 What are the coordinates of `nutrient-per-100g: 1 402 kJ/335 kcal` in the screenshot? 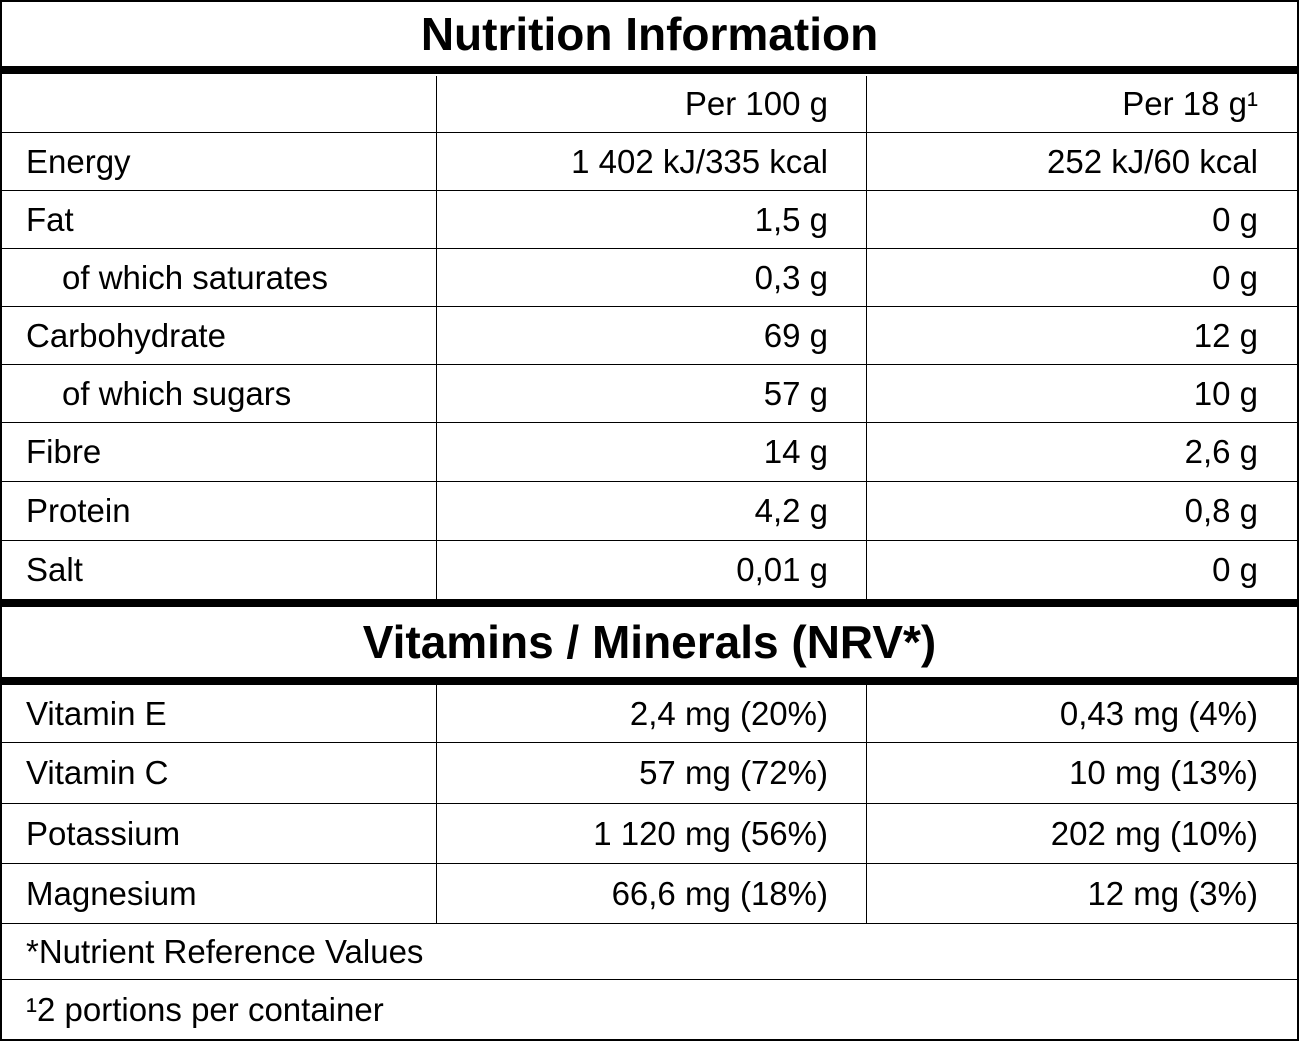 It's located at (699, 161).